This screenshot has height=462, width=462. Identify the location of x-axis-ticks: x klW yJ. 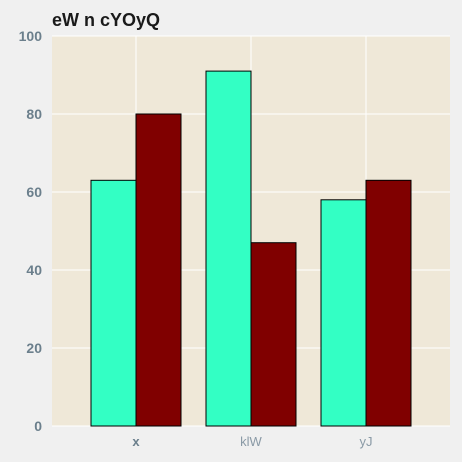
(252, 441).